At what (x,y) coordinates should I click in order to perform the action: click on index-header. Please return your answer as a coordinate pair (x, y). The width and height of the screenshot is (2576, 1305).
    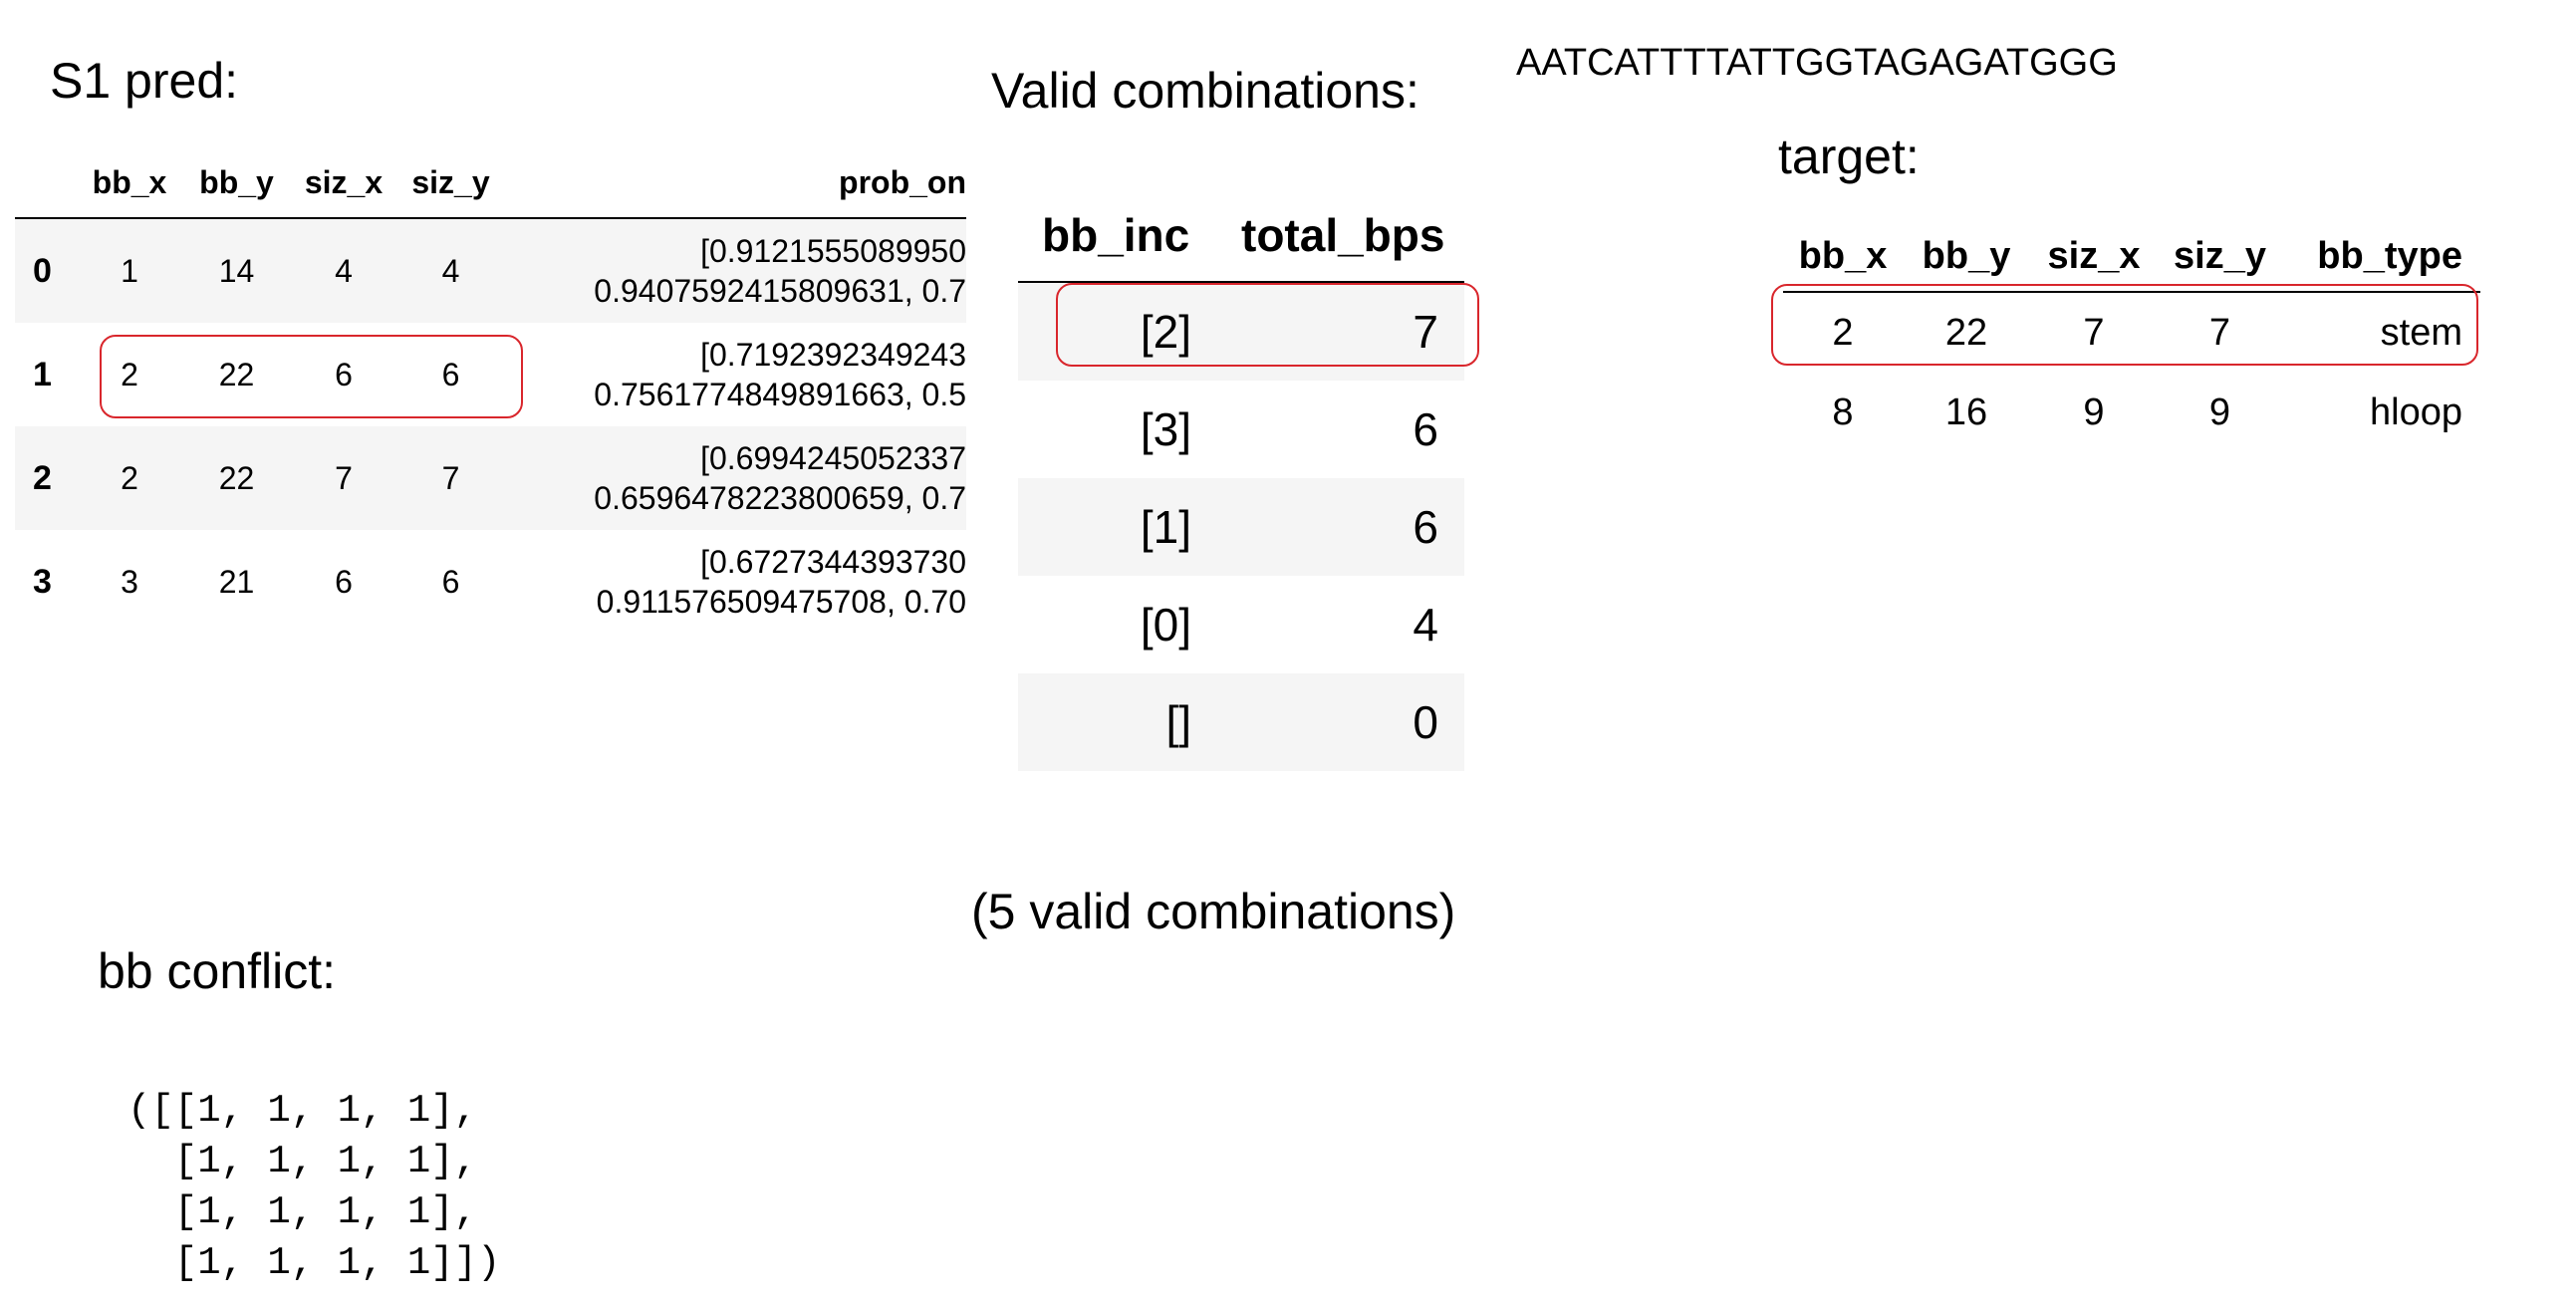
    Looking at the image, I should click on (45, 183).